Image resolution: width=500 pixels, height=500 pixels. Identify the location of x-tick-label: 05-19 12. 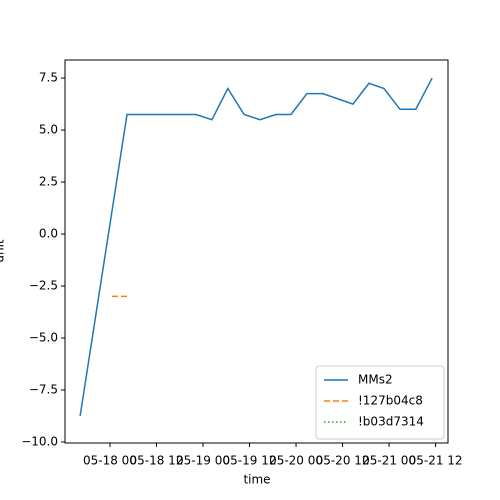
(250, 461).